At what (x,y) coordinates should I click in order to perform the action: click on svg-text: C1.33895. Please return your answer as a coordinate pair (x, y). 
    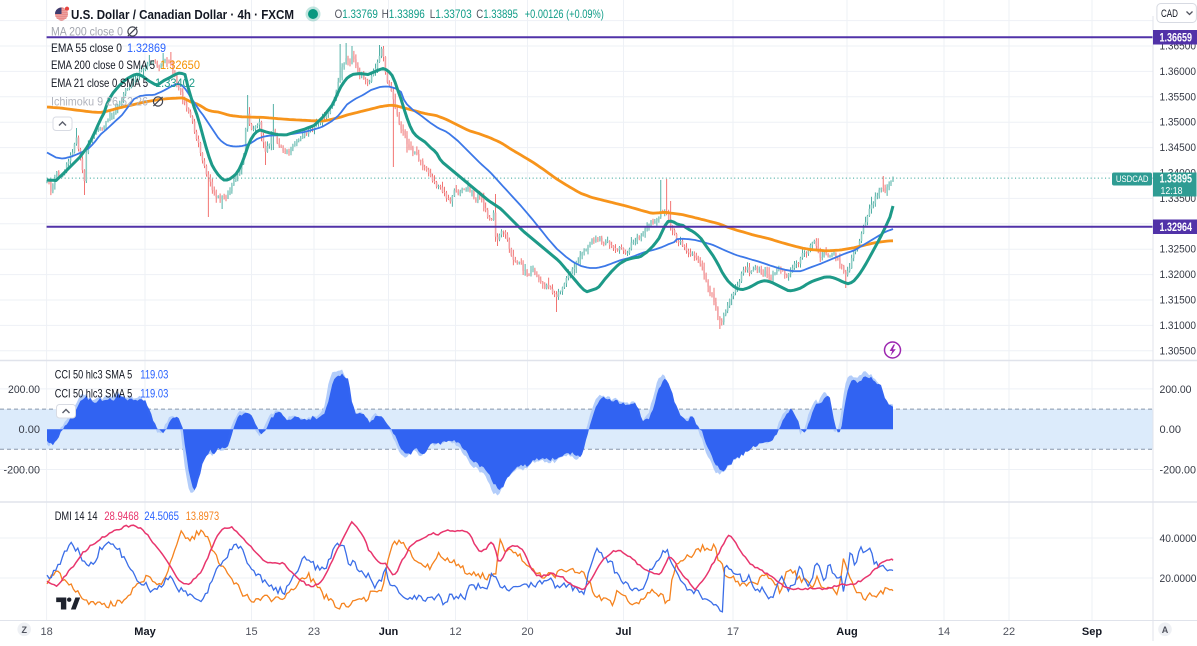
    Looking at the image, I should click on (497, 14).